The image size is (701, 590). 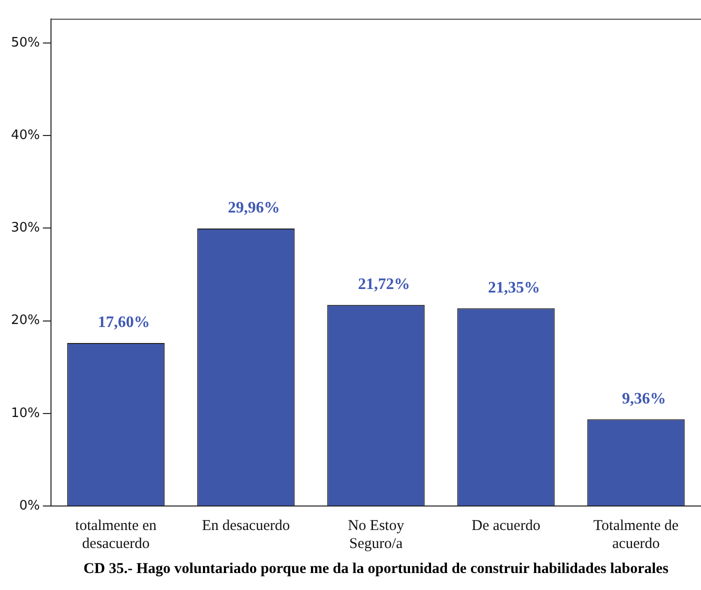 What do you see at coordinates (384, 284) in the screenshot?
I see `data-label: 21,72%` at bounding box center [384, 284].